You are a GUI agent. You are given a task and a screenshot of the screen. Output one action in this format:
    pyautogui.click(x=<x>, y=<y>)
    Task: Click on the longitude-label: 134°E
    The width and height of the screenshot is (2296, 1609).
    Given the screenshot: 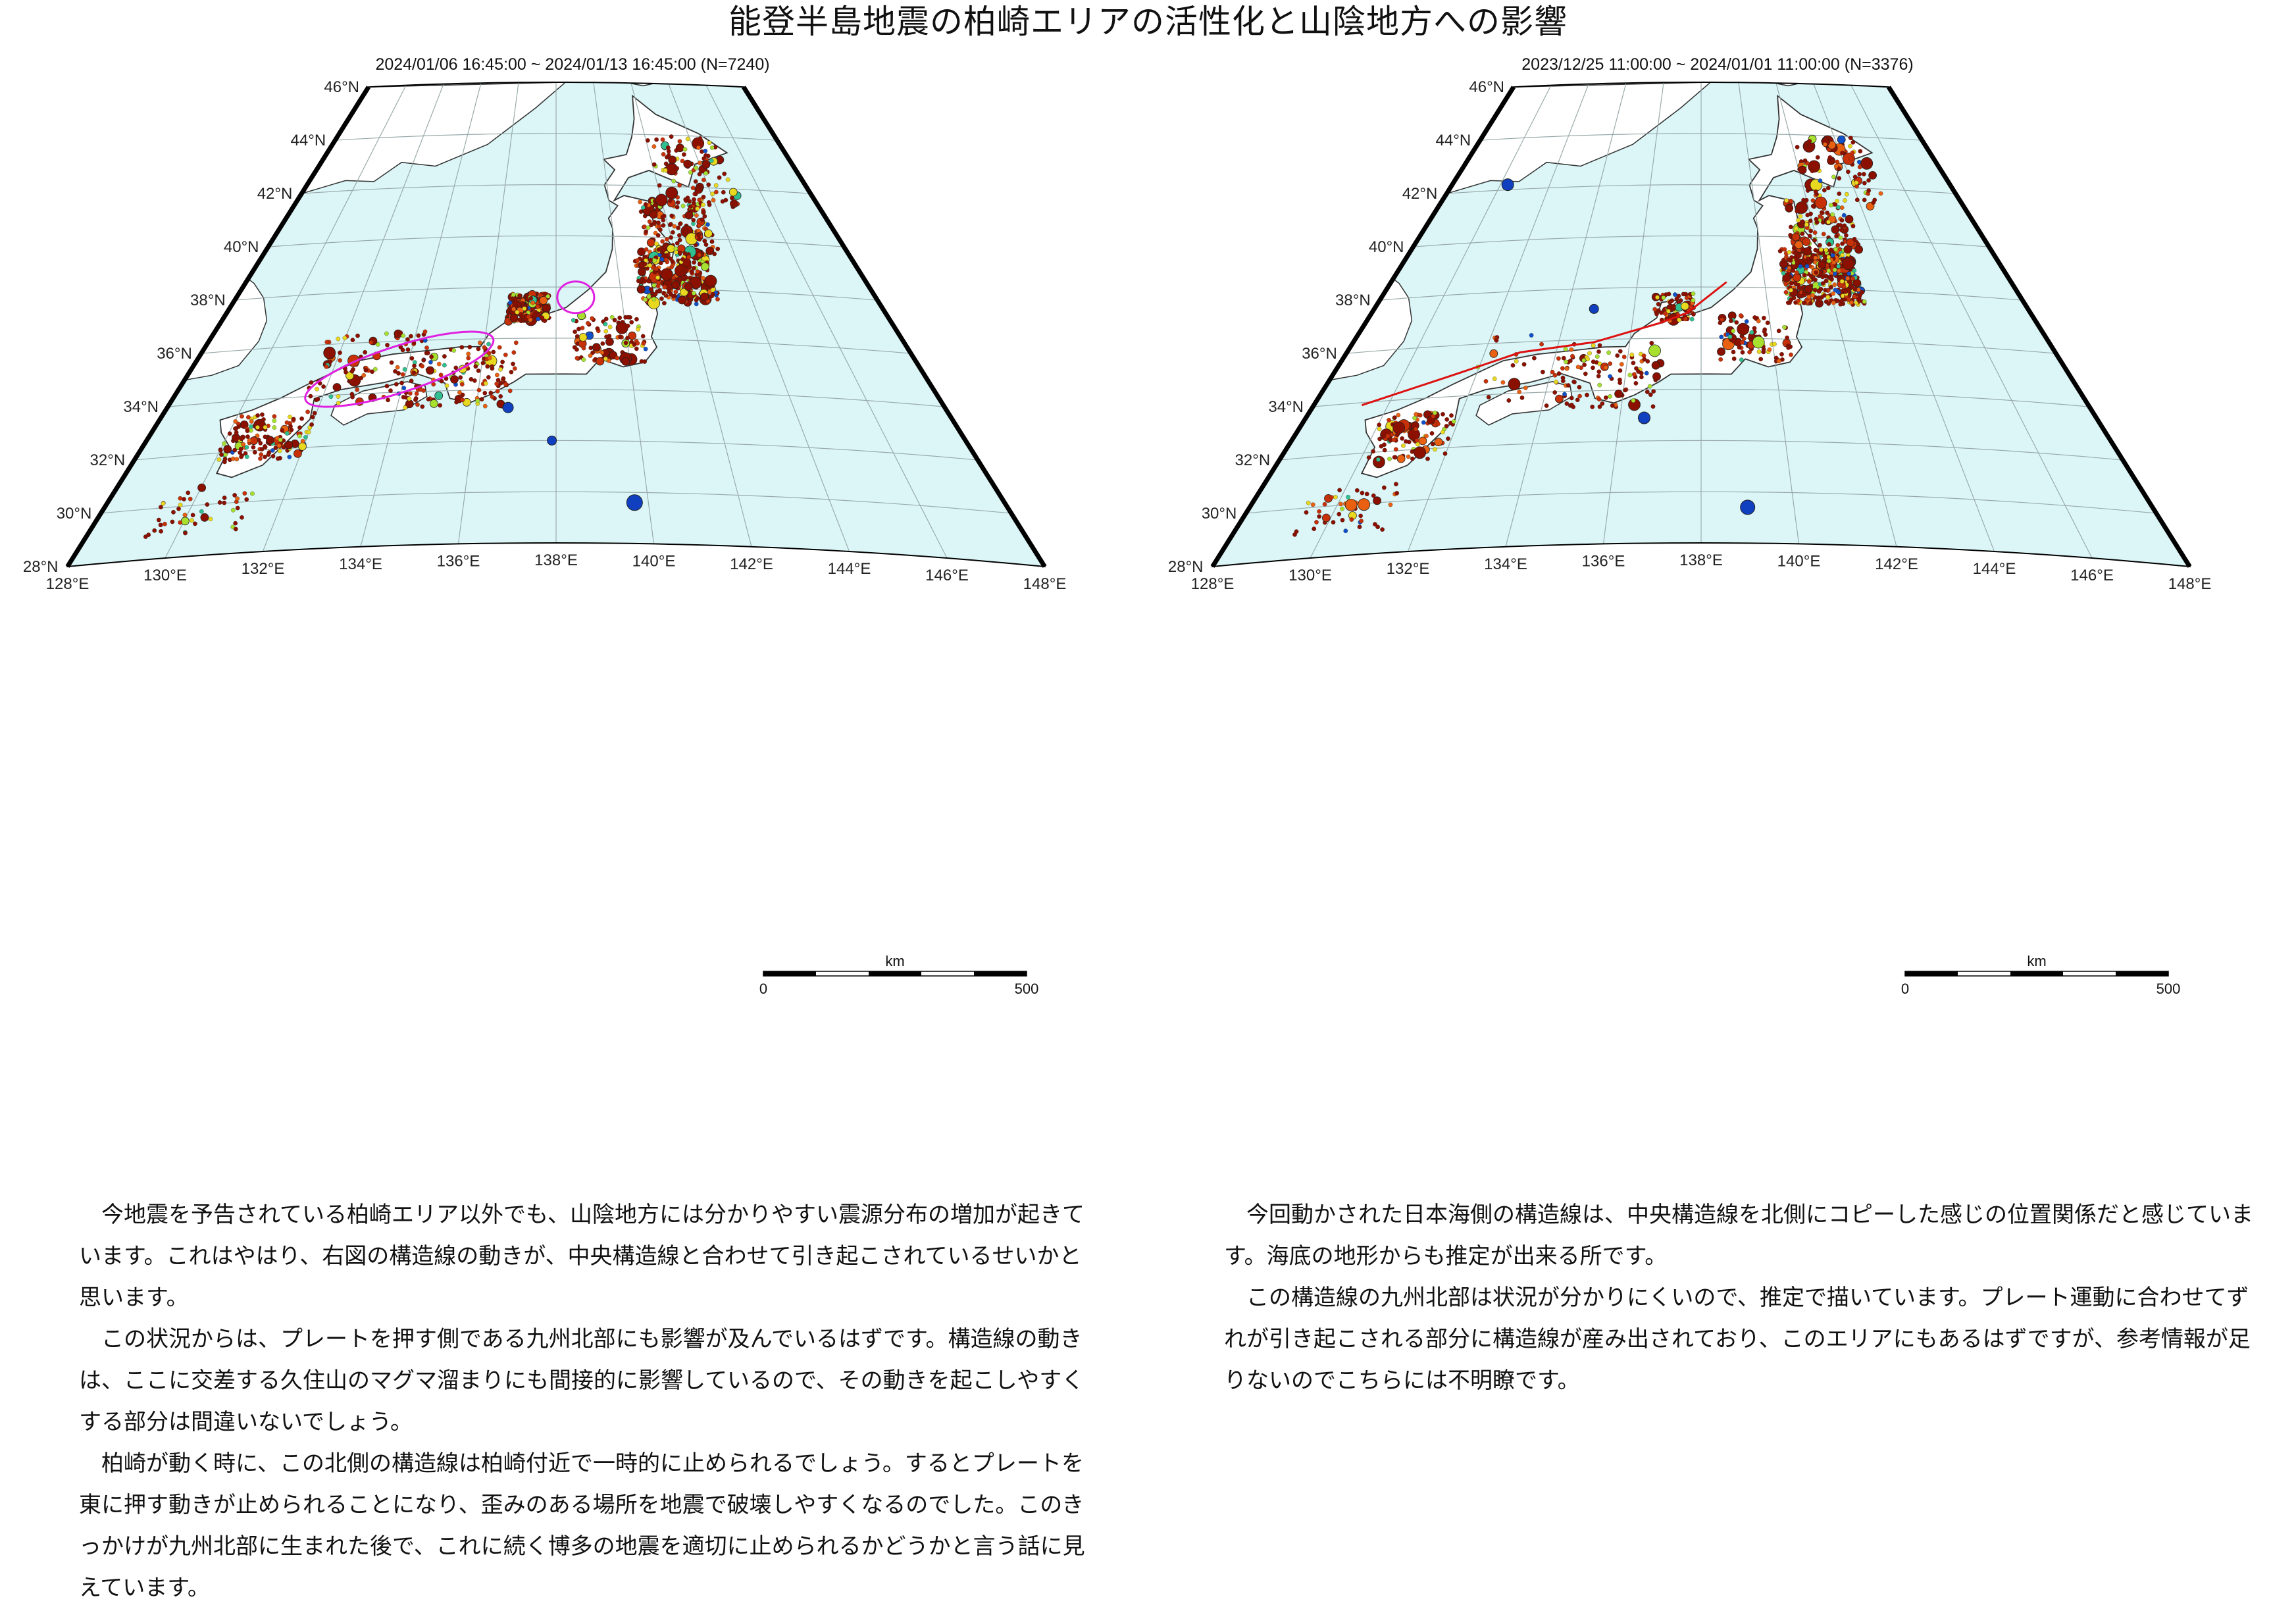 What is the action you would take?
    pyautogui.click(x=360, y=564)
    